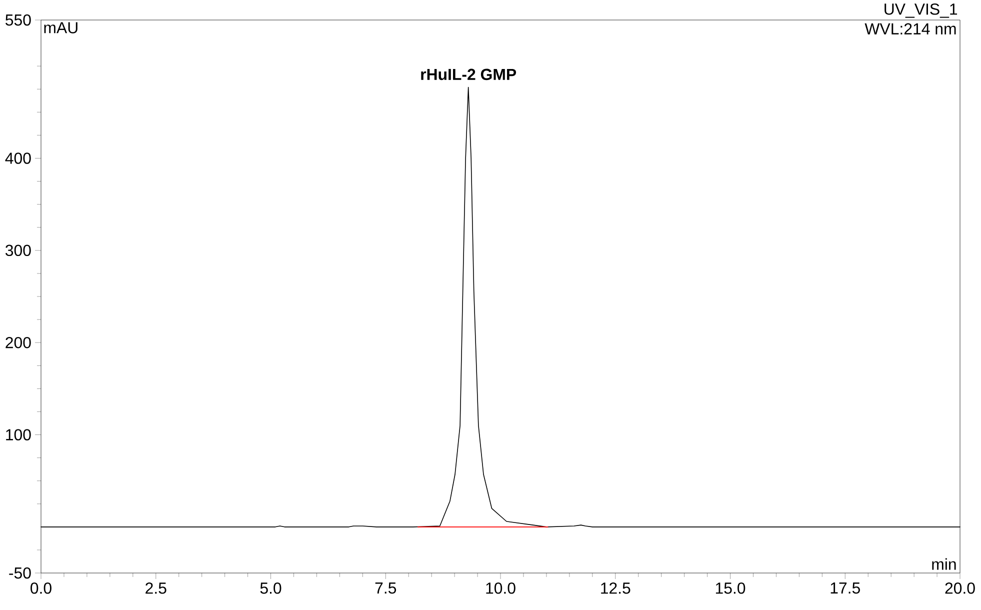 This screenshot has width=981, height=610. What do you see at coordinates (18, 20) in the screenshot?
I see `y-tick-label: 550` at bounding box center [18, 20].